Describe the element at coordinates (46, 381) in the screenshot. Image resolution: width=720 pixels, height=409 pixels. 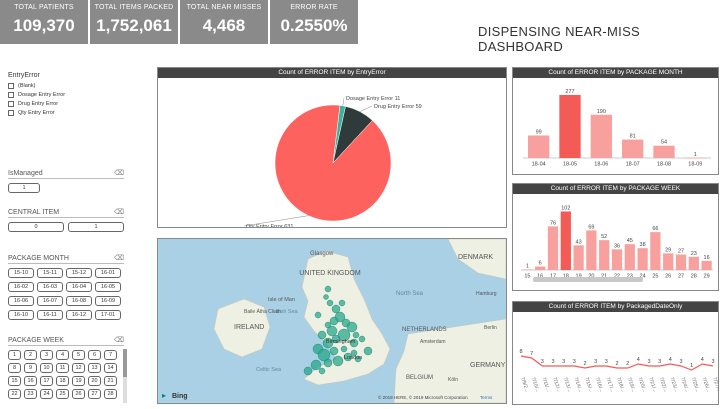
I see `filter-option-package-week: 17` at that location.